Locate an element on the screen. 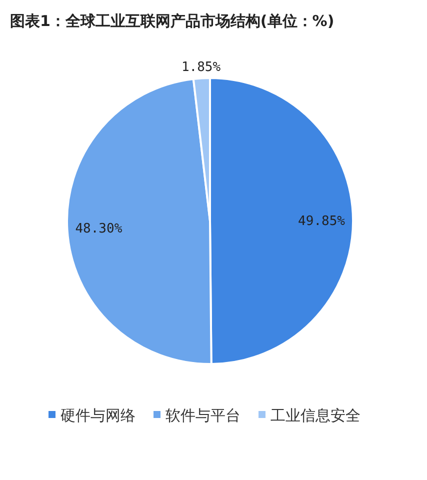 The image size is (427, 480). data-label: 49.85% is located at coordinates (322, 222).